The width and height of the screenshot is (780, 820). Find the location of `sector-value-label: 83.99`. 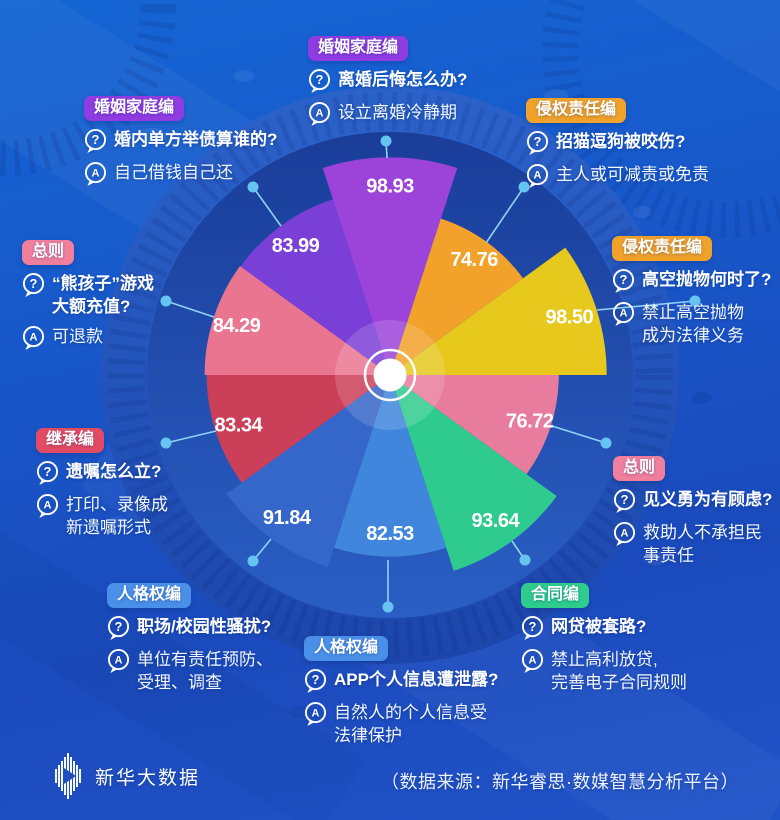

sector-value-label: 83.99 is located at coordinates (296, 246).